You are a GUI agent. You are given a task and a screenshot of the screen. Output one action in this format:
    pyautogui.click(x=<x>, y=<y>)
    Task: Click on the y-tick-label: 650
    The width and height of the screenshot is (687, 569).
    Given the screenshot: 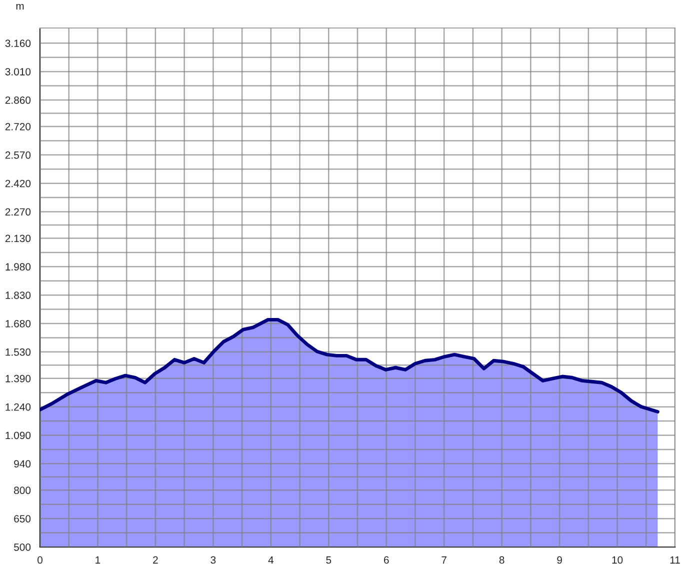 What is the action you would take?
    pyautogui.click(x=22, y=518)
    